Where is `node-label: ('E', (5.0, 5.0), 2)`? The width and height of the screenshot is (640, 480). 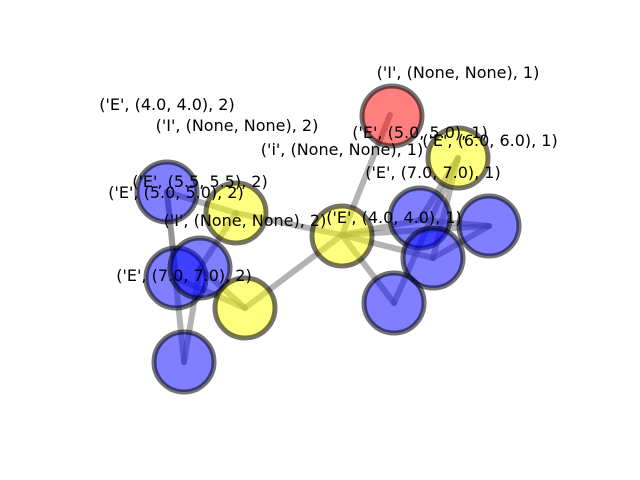 node-label: ('E', (5.0, 5.0), 2) is located at coordinates (175, 192).